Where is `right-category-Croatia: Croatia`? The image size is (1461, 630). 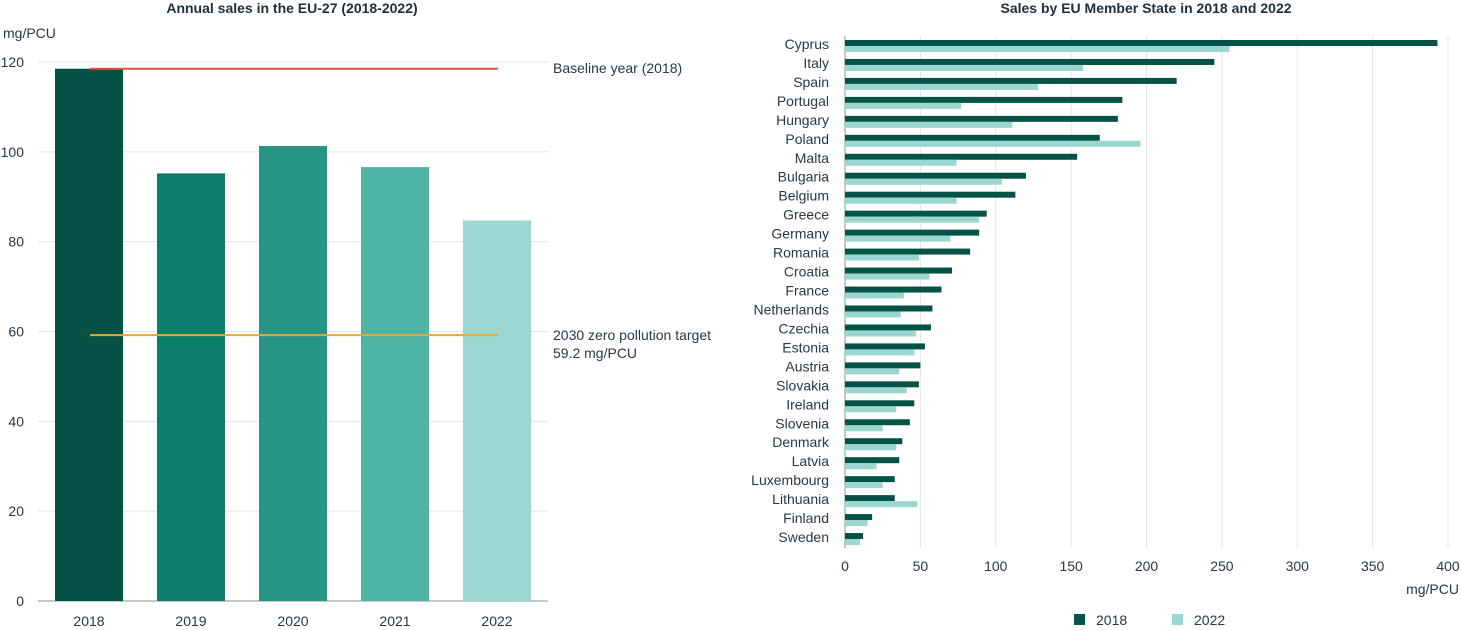
right-category-Croatia: Croatia is located at coordinates (806, 272).